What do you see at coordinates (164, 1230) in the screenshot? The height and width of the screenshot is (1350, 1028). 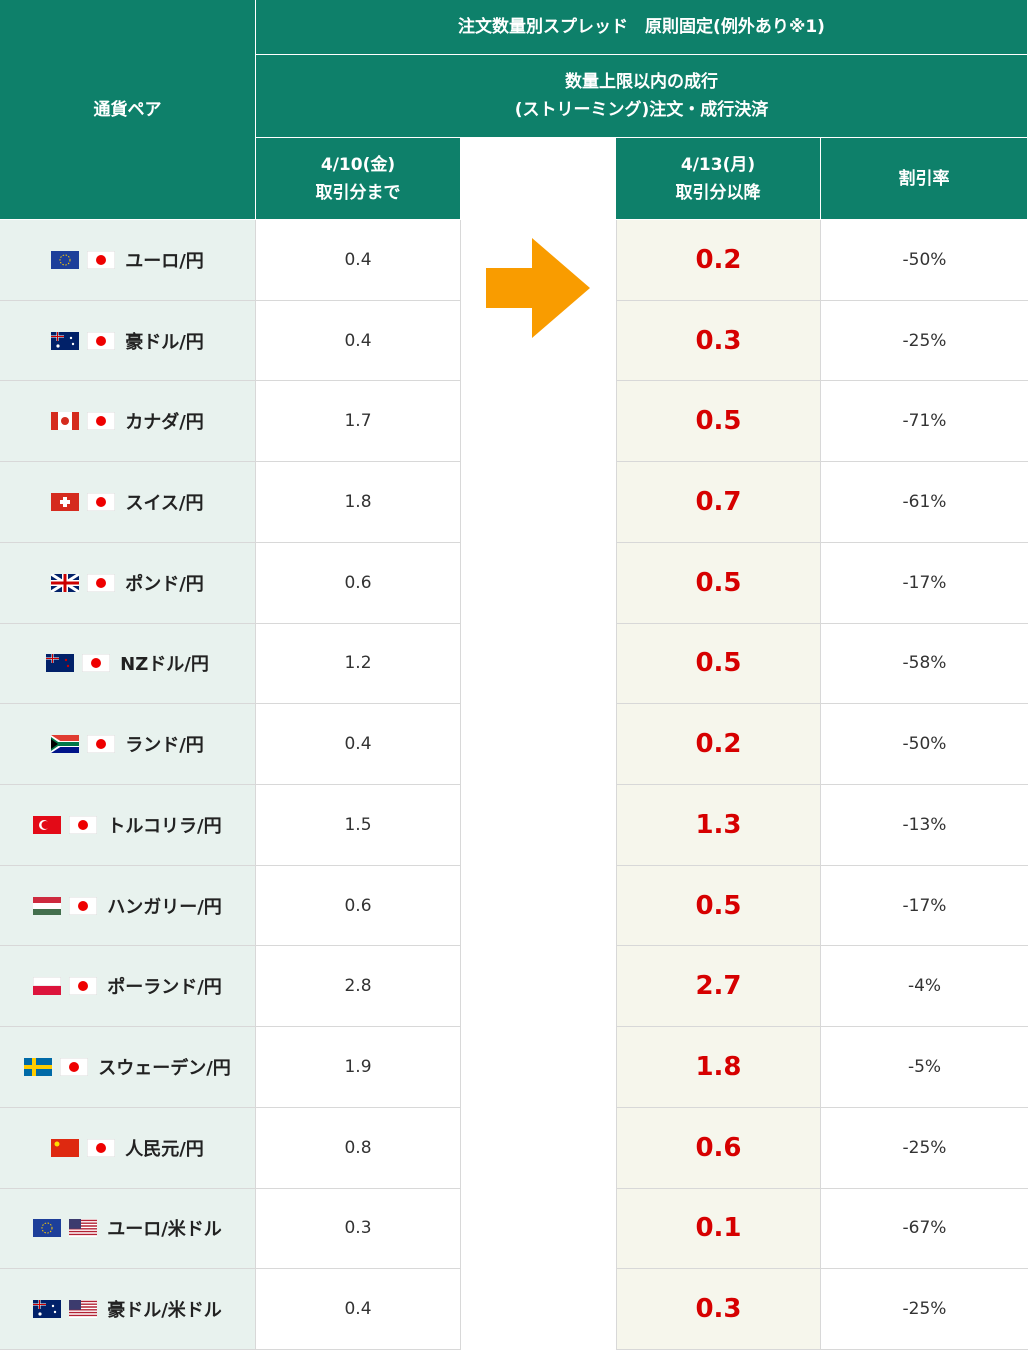 I see `pair-name: ユーロ/米ドル` at bounding box center [164, 1230].